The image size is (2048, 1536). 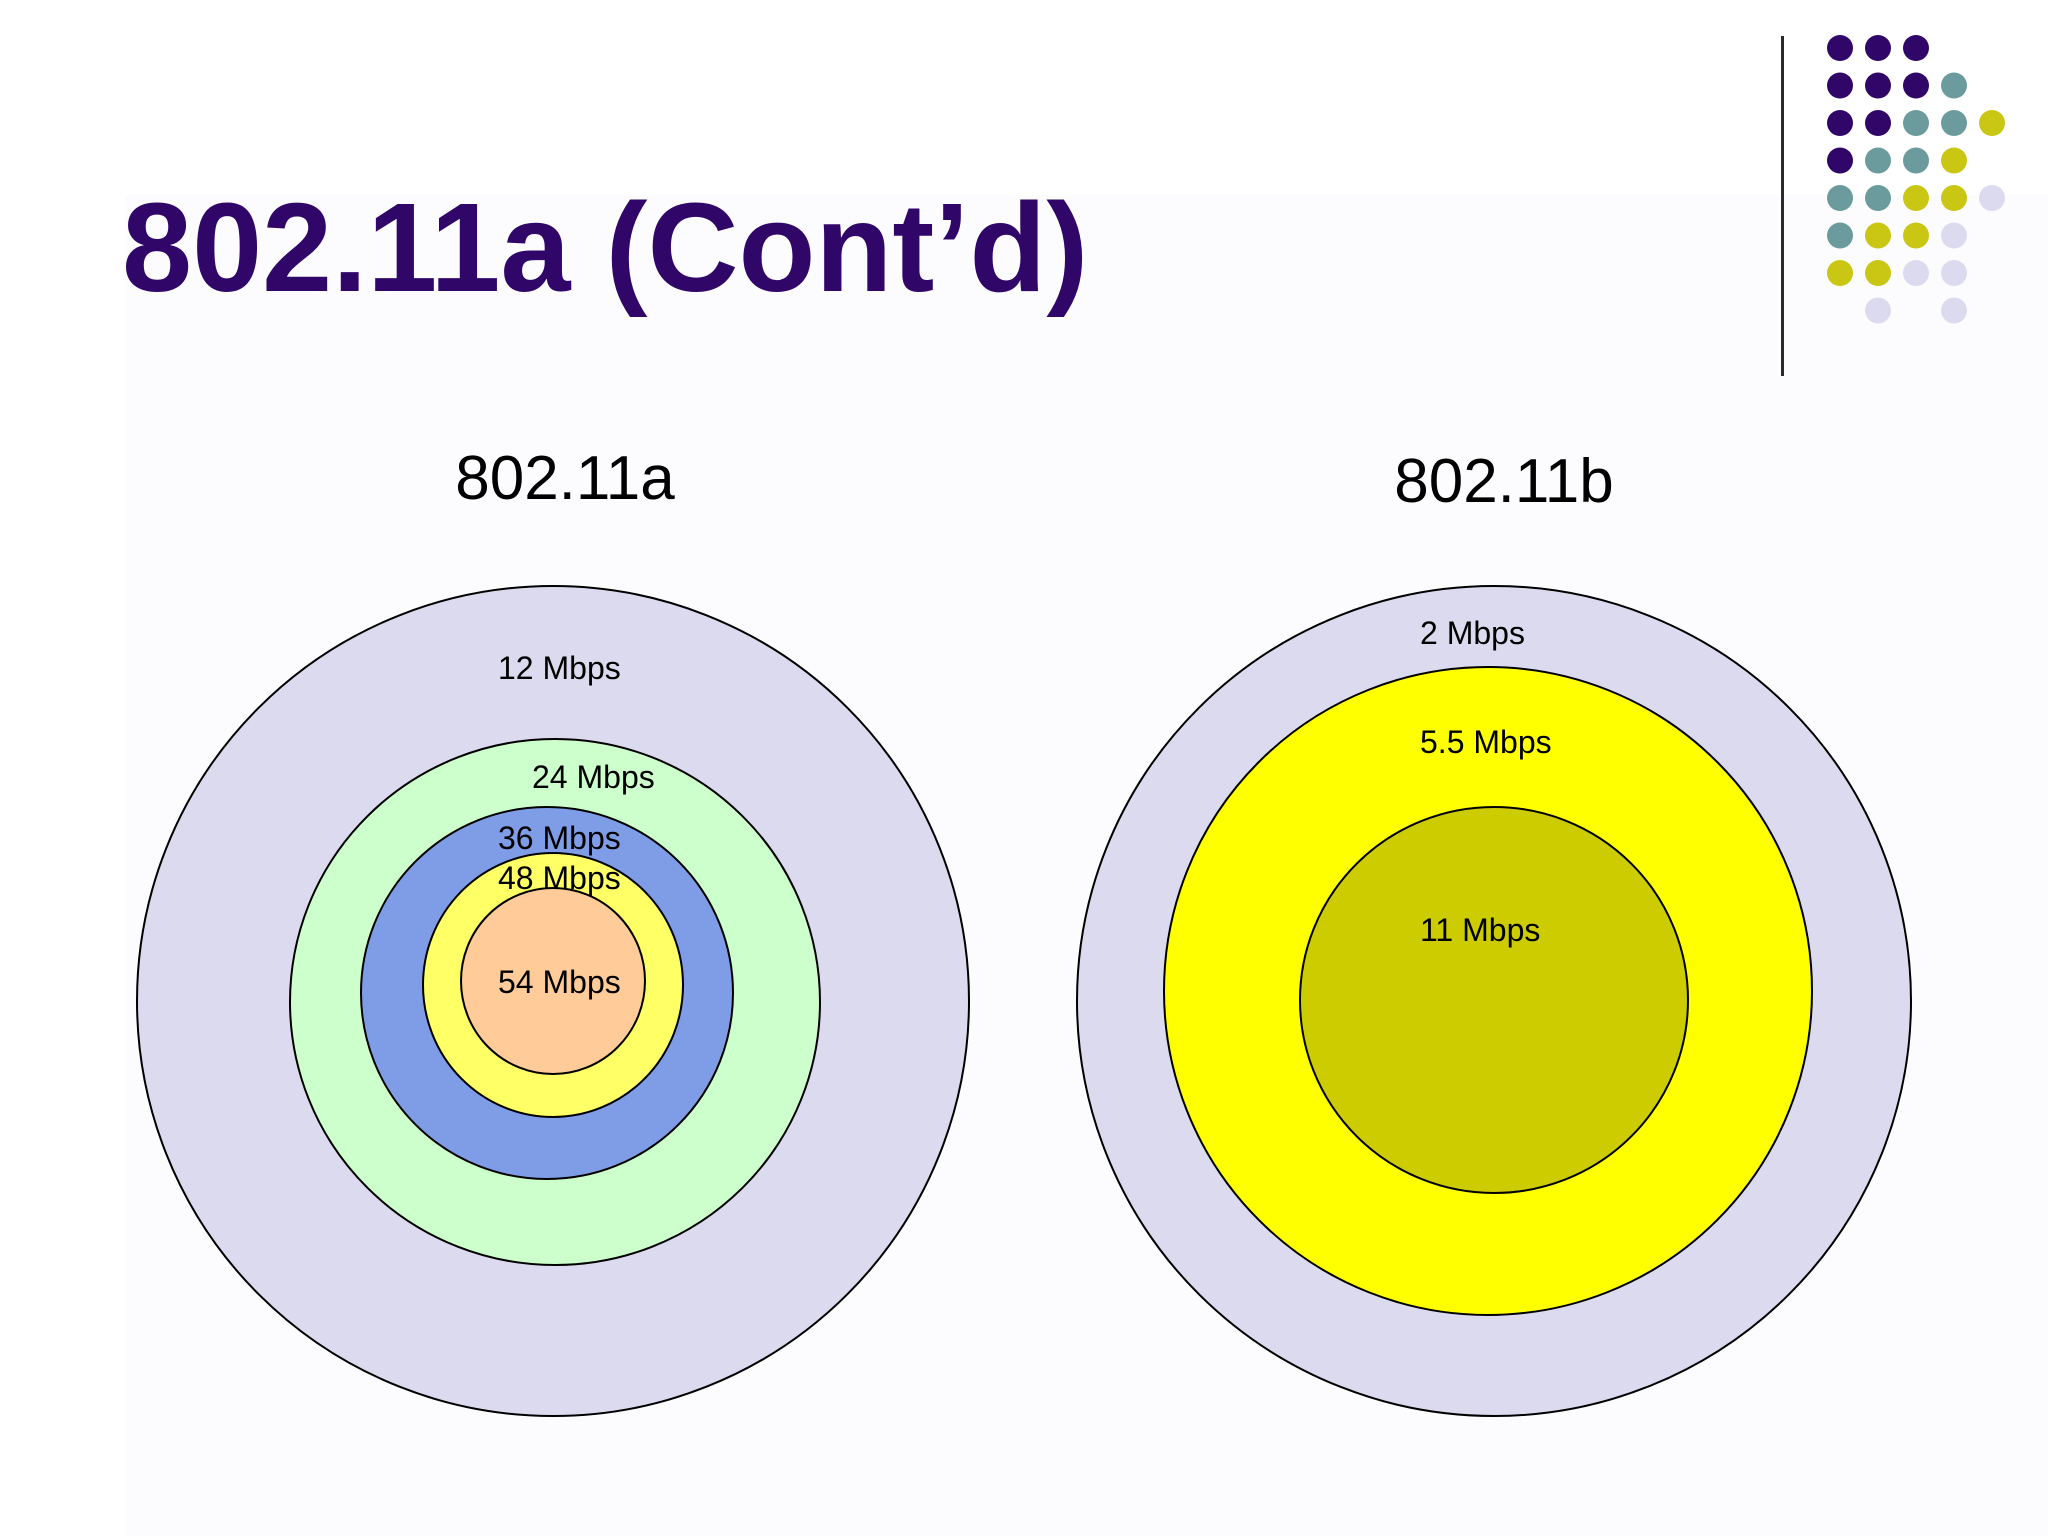 What do you see at coordinates (605, 247) in the screenshot?
I see `slide-title: 802.11a (Cont’d)` at bounding box center [605, 247].